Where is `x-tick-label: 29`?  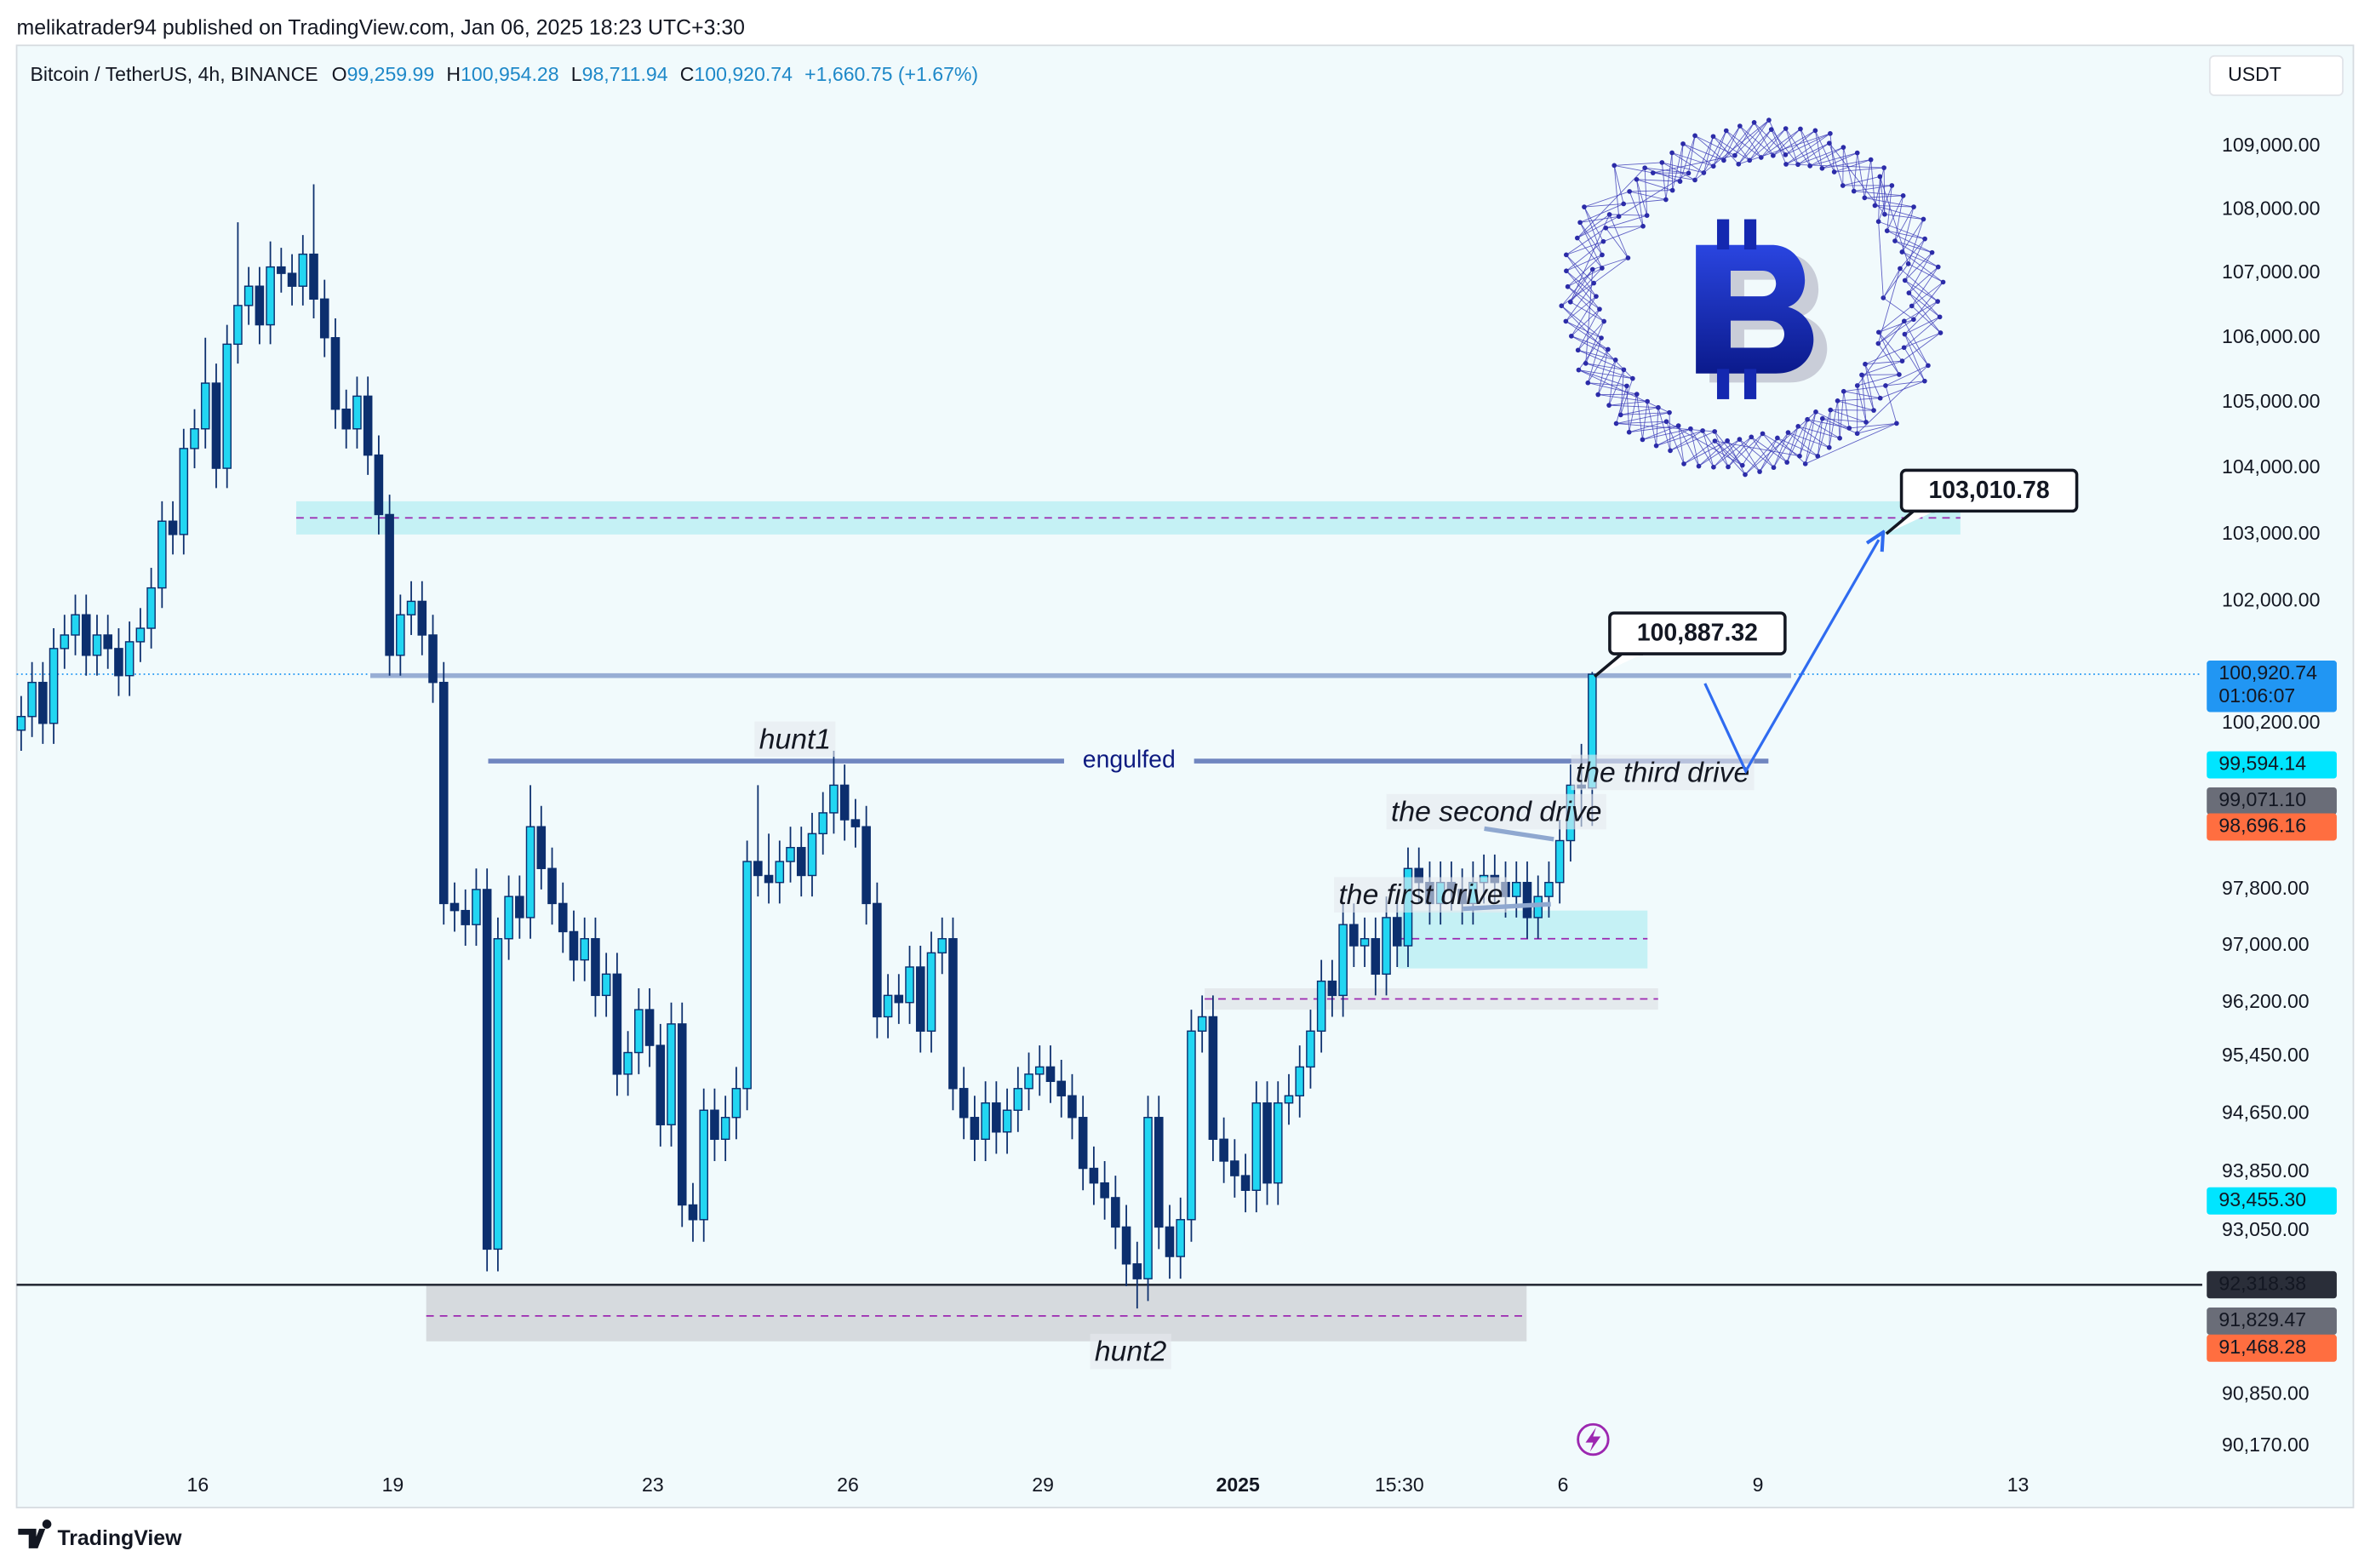 x-tick-label: 29 is located at coordinates (1043, 1485).